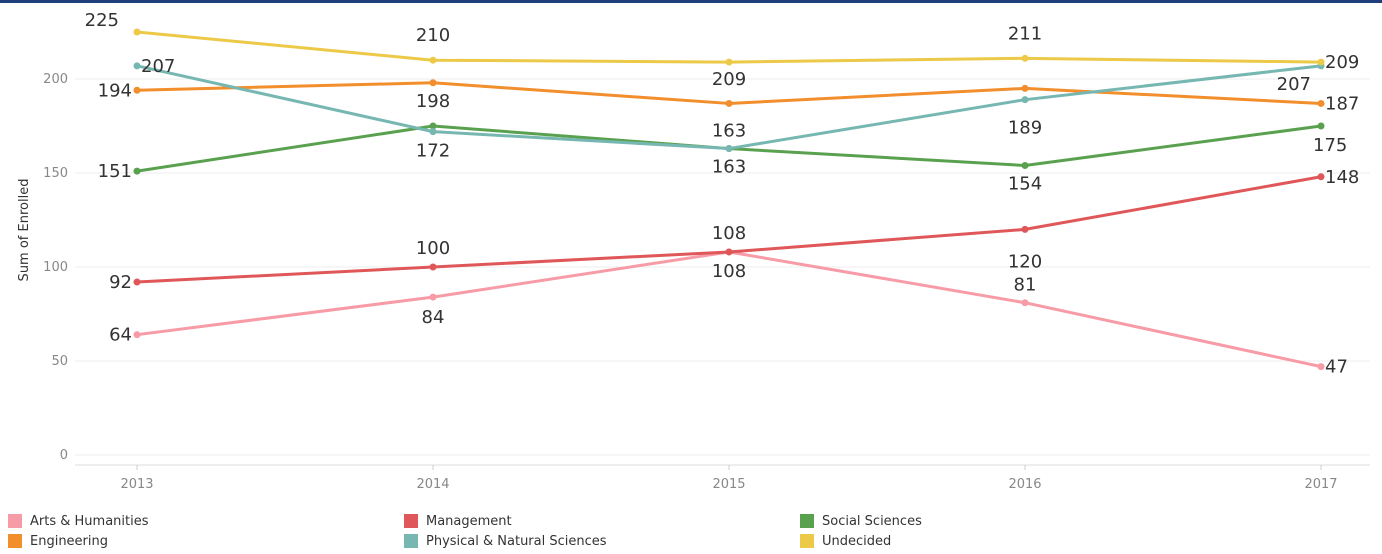  What do you see at coordinates (69, 541) in the screenshot?
I see `legend-label: Engineering` at bounding box center [69, 541].